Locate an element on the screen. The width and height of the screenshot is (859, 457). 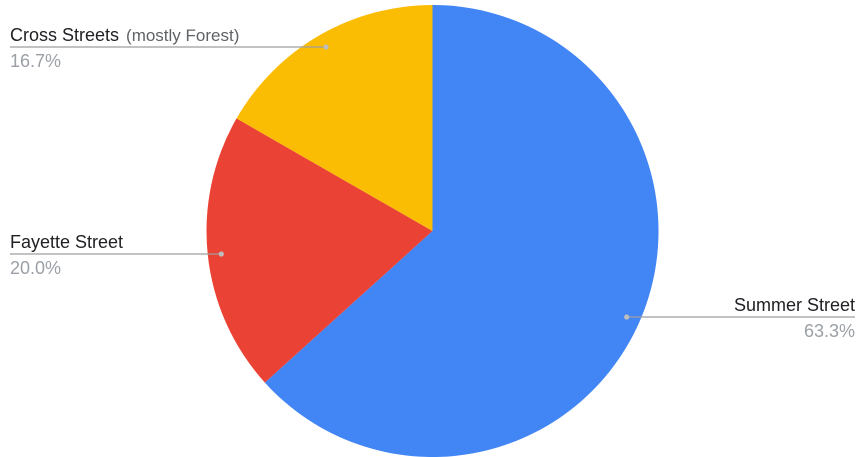
slice-name-text: Summer Street is located at coordinates (794, 305).